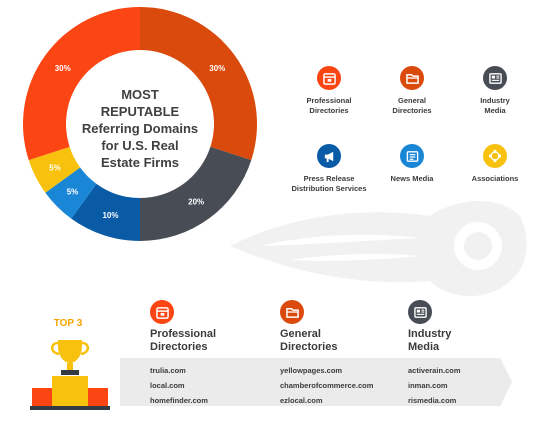 This screenshot has height=426, width=546. I want to click on top3-heading: Professional Directories, so click(220, 341).